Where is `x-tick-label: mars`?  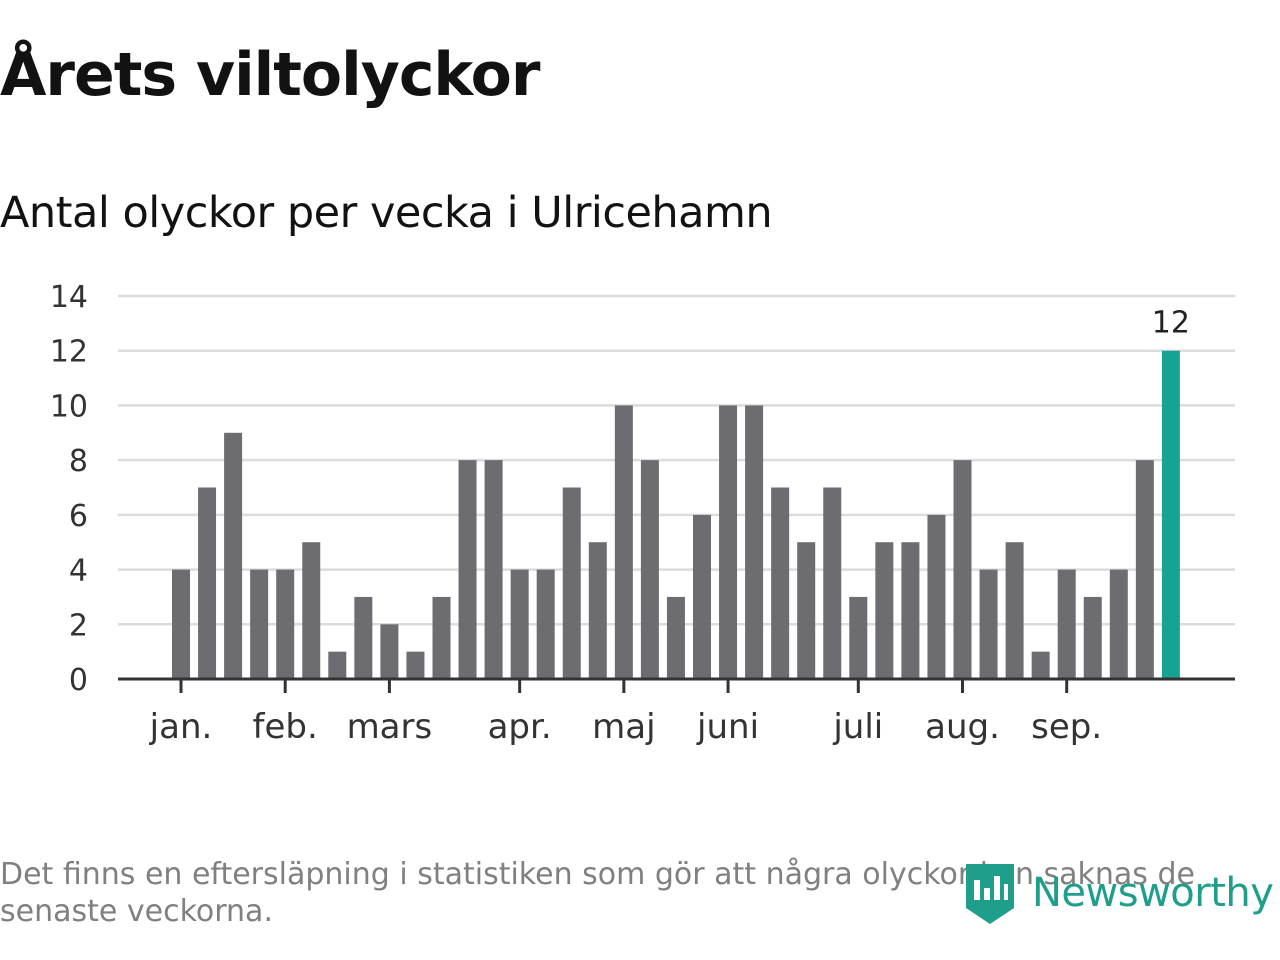
x-tick-label: mars is located at coordinates (390, 727).